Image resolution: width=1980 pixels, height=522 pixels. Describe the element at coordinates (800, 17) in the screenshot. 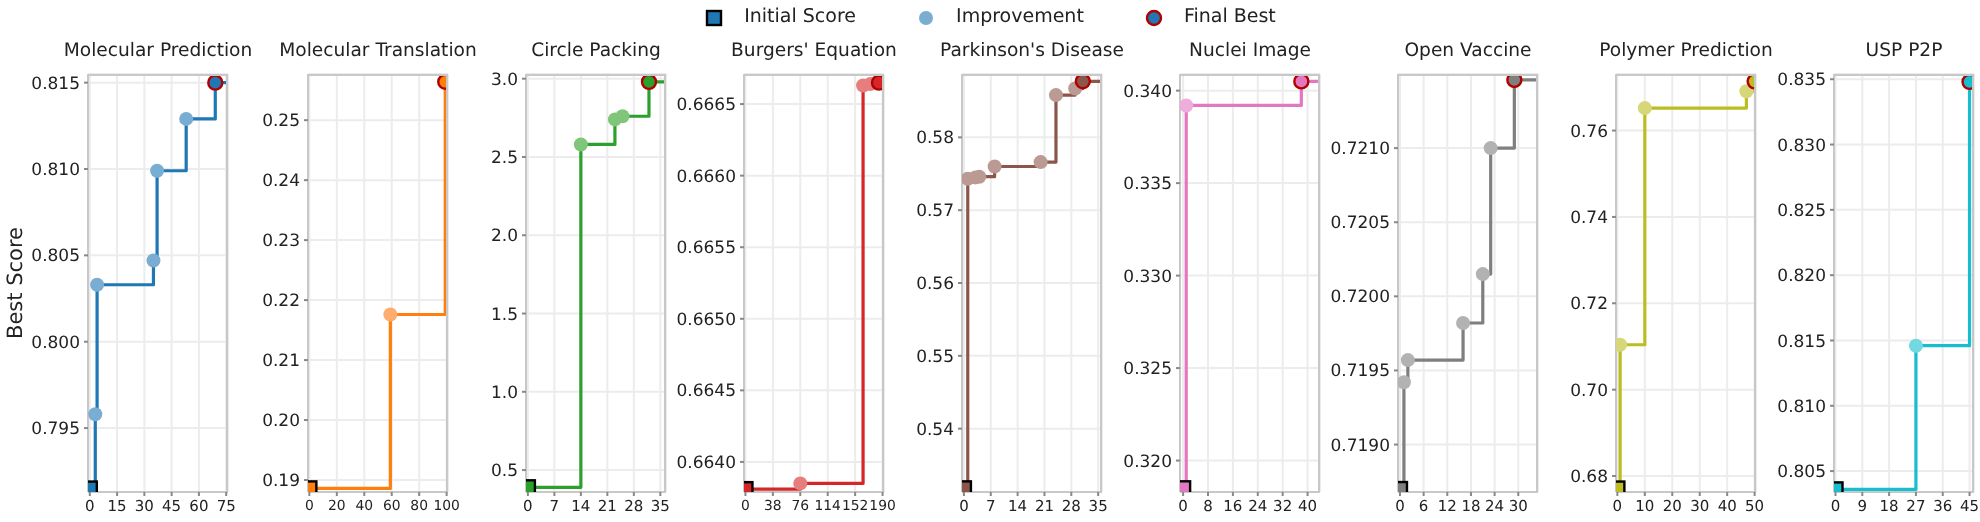

I see `legend-label: Initial Score` at that location.